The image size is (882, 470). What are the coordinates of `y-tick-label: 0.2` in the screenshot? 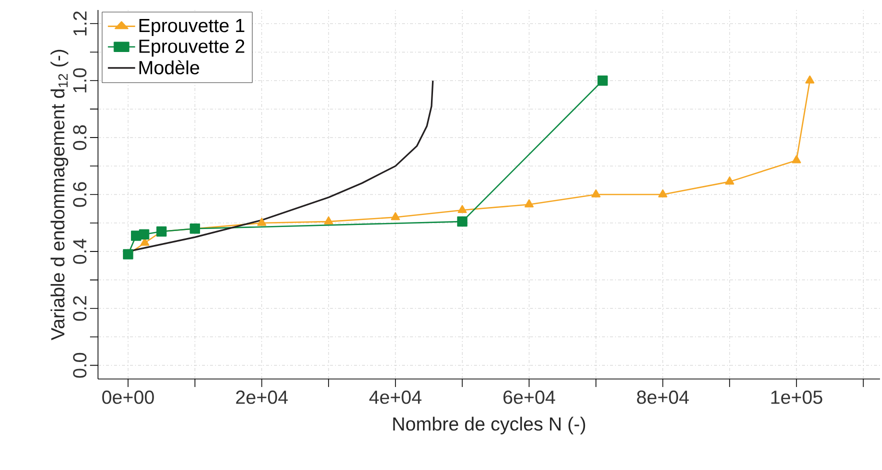 It's located at (79, 308).